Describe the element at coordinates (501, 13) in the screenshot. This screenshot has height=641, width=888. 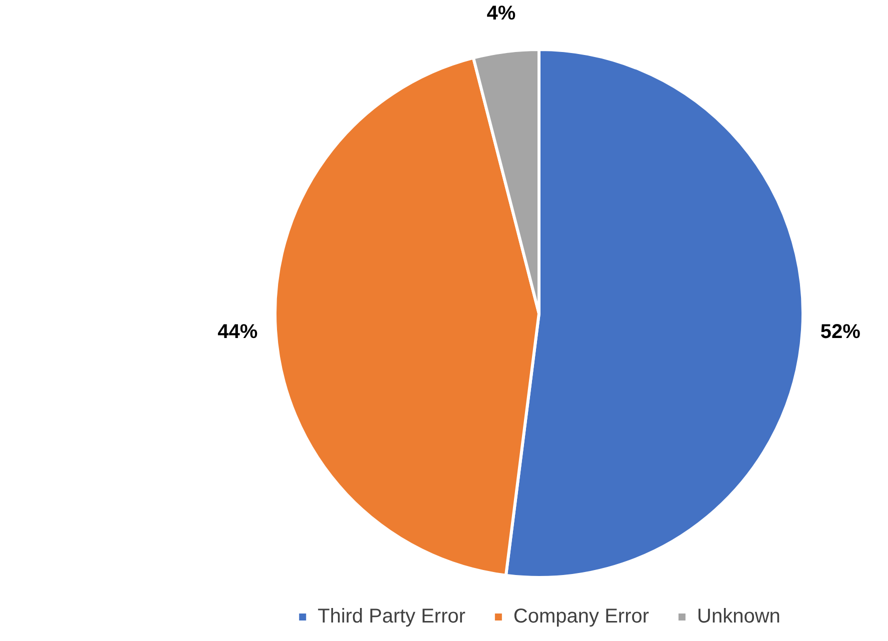
I see `data-label: 4%` at that location.